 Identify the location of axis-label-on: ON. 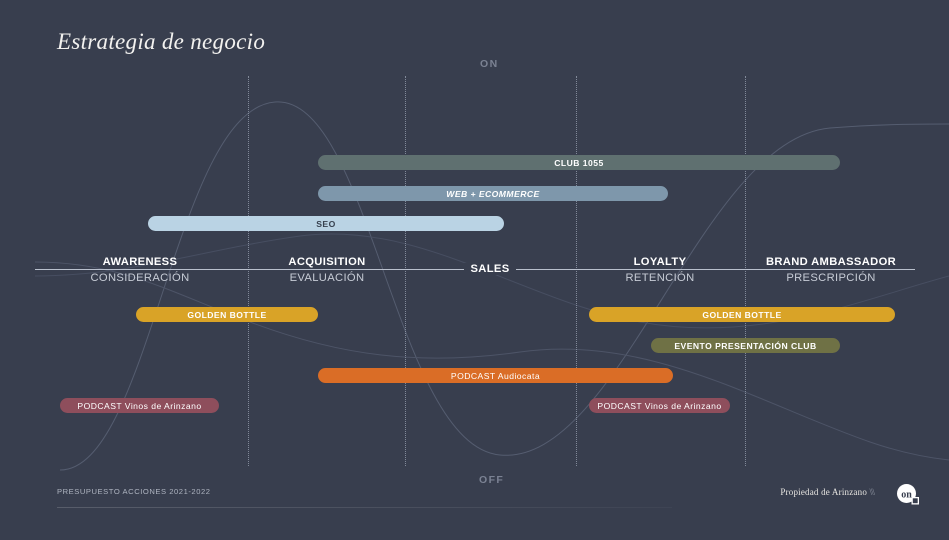
(489, 64).